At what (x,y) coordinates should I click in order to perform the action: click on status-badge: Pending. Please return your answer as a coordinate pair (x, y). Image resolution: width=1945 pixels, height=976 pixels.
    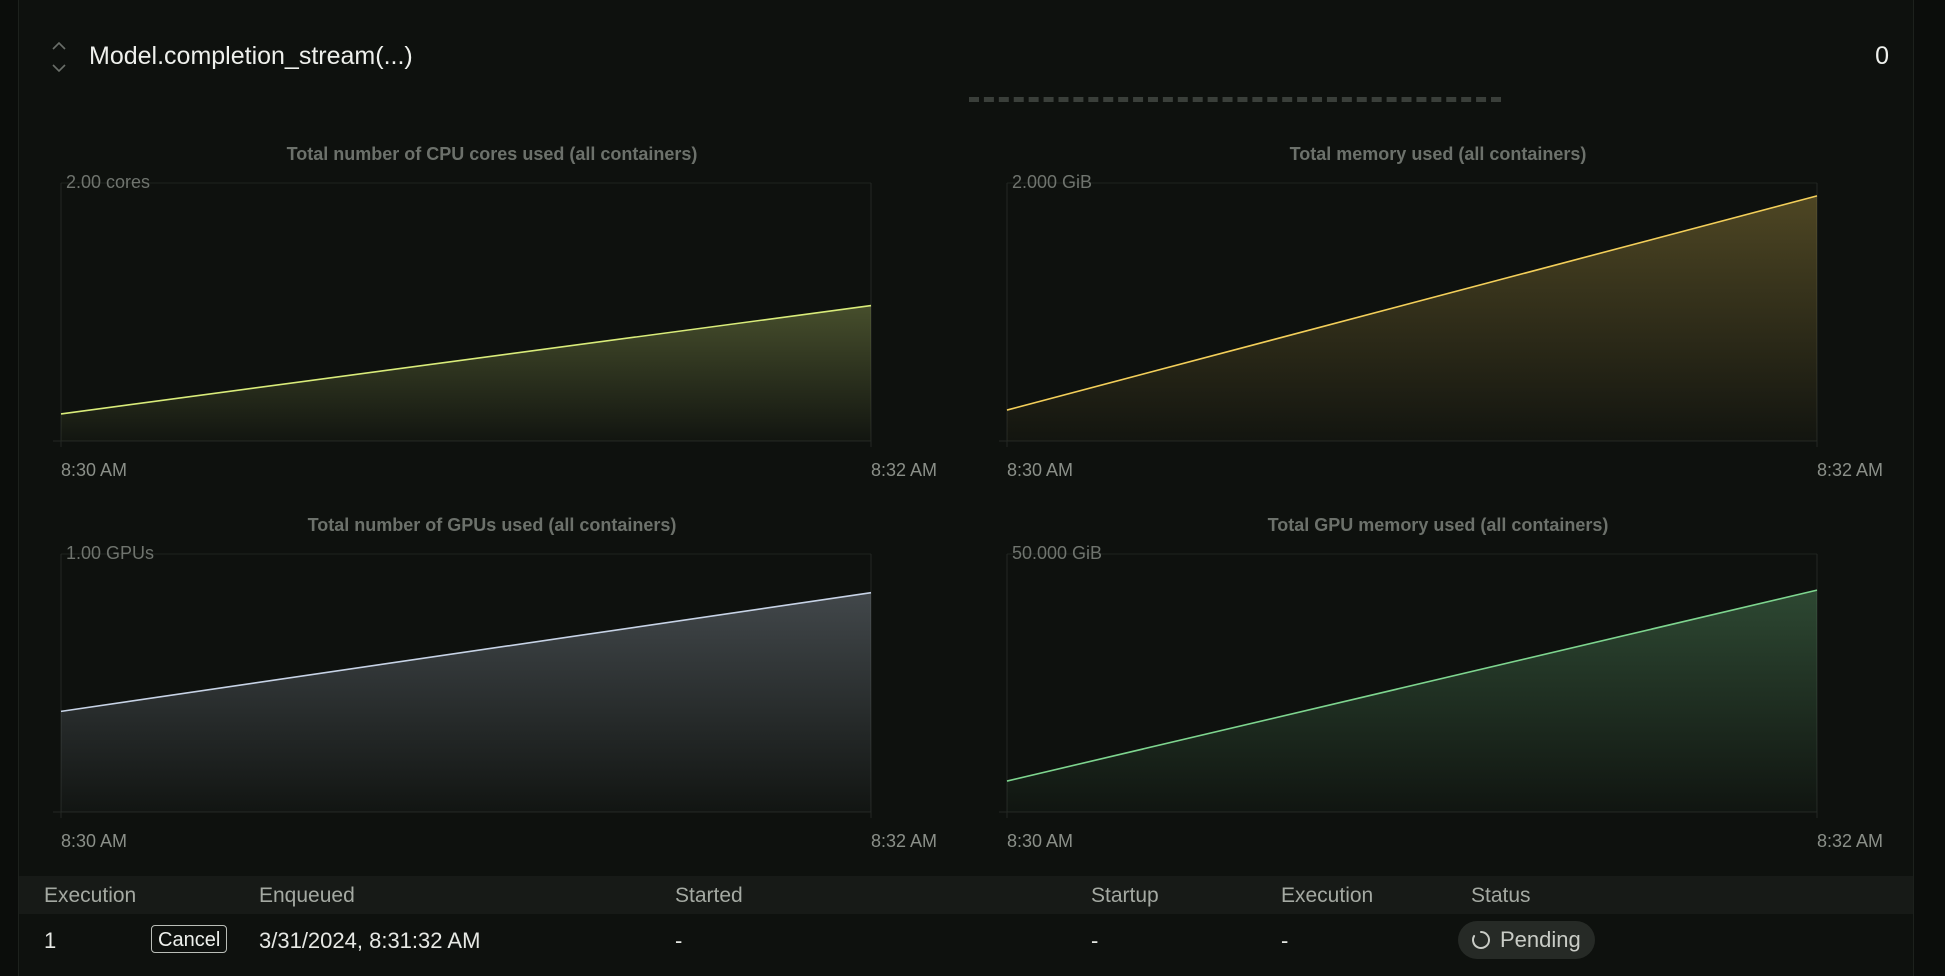
    Looking at the image, I should click on (1526, 940).